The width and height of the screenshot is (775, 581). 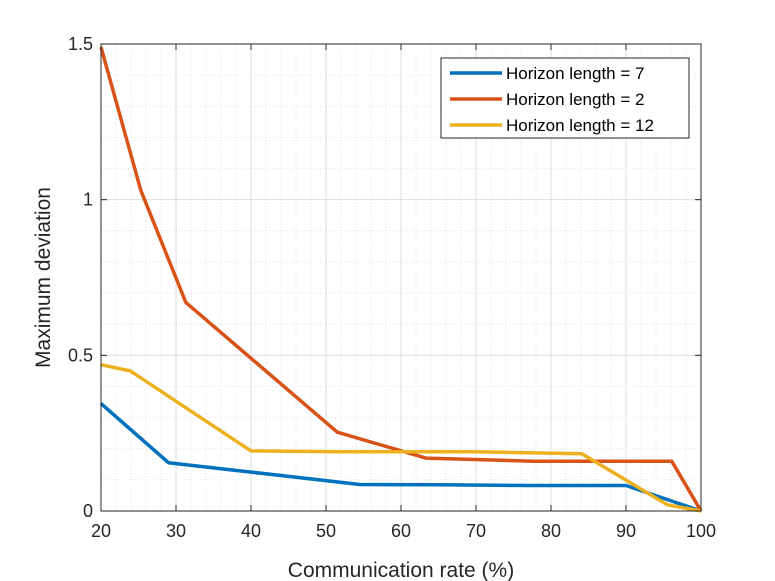 I want to click on legend-label-horizon-2: Horizon length = 2, so click(x=575, y=99).